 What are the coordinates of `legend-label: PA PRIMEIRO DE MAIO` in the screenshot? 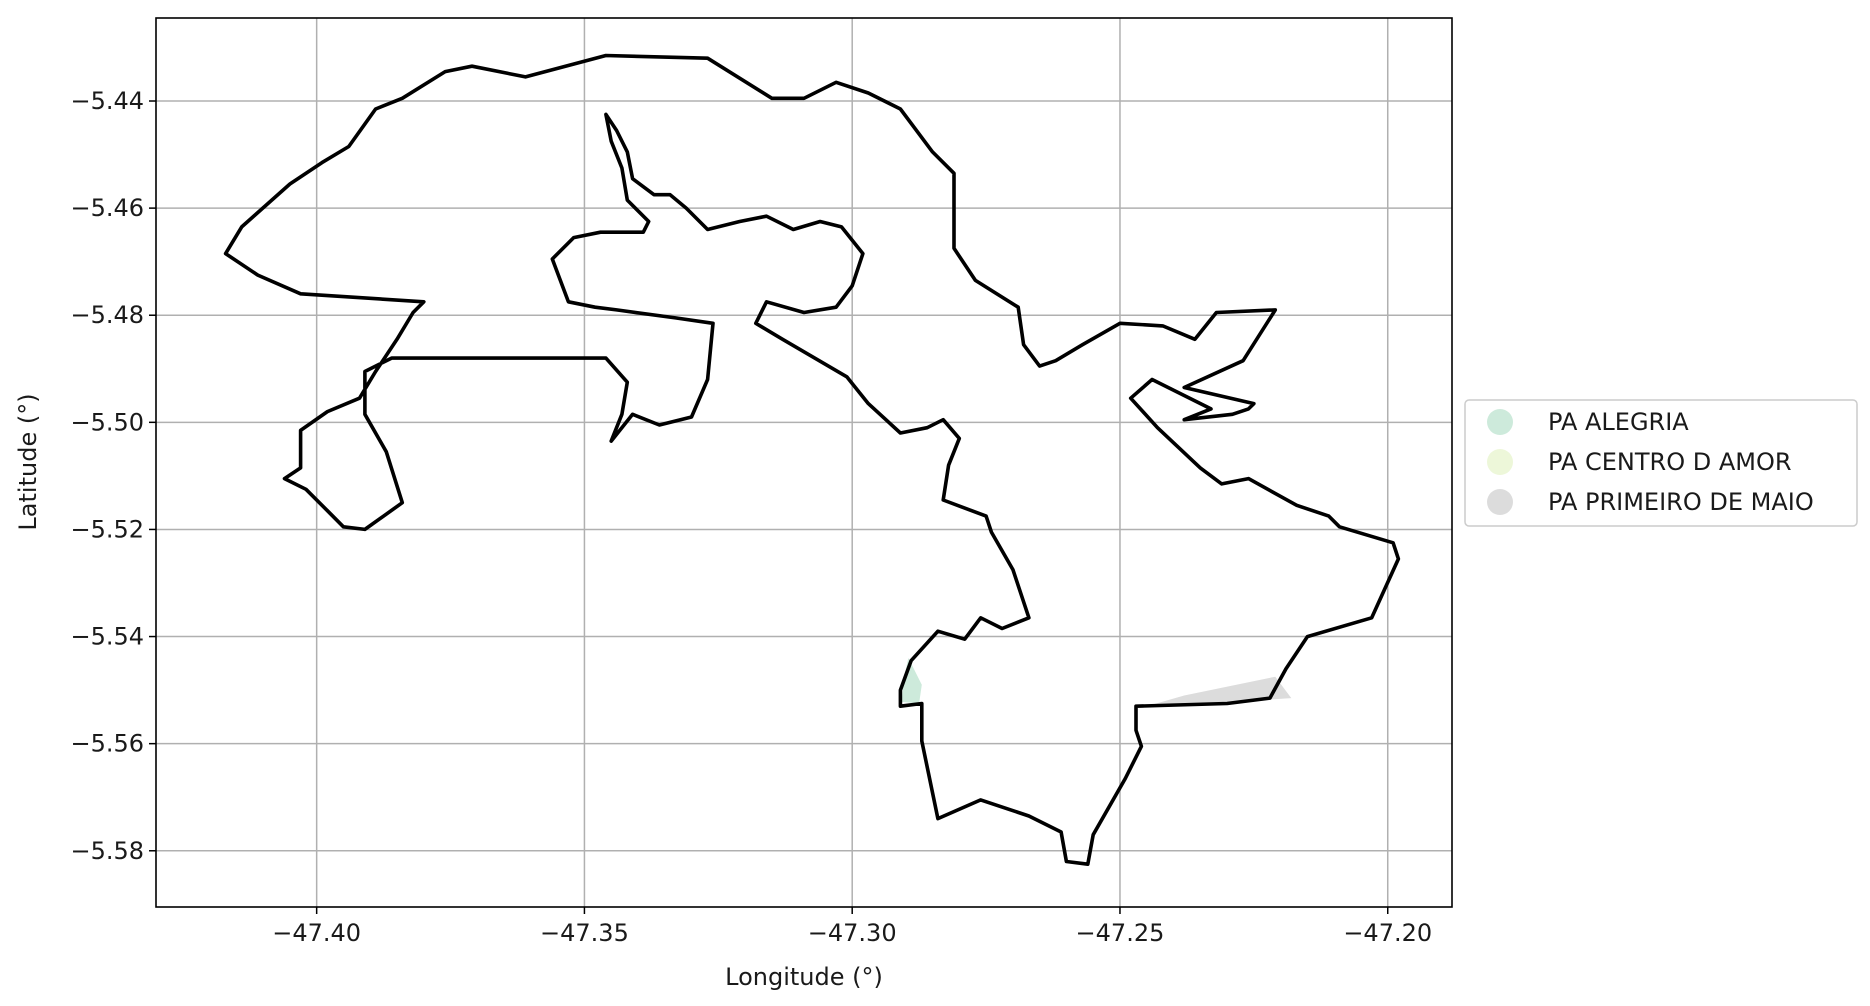 It's located at (1681, 502).